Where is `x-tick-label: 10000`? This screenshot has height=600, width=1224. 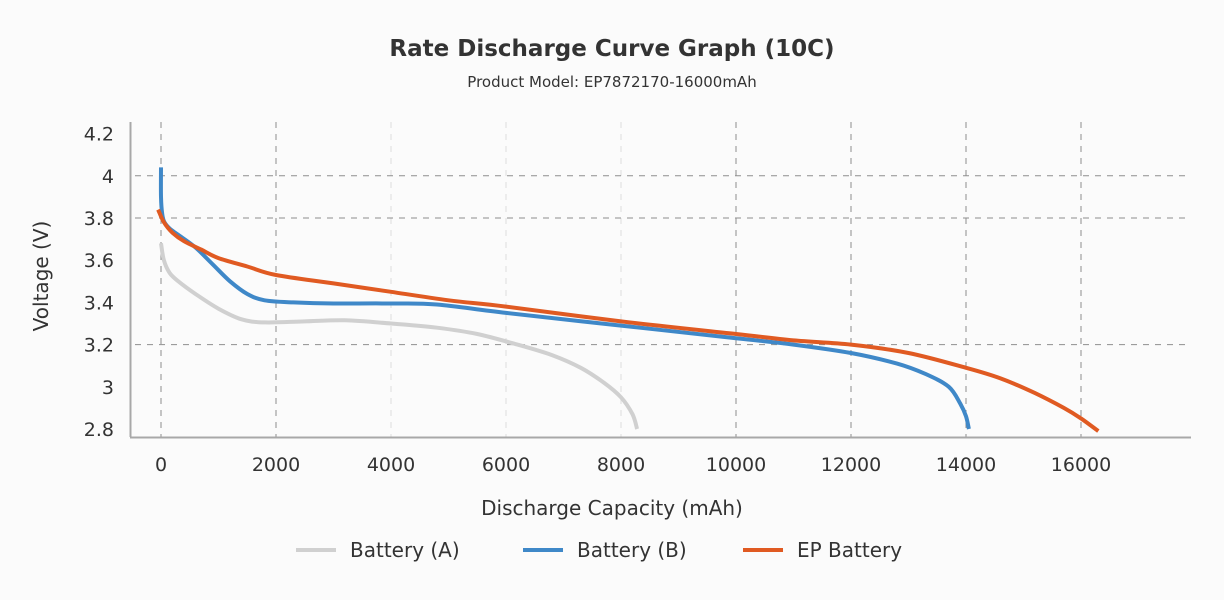
x-tick-label: 10000 is located at coordinates (736, 465).